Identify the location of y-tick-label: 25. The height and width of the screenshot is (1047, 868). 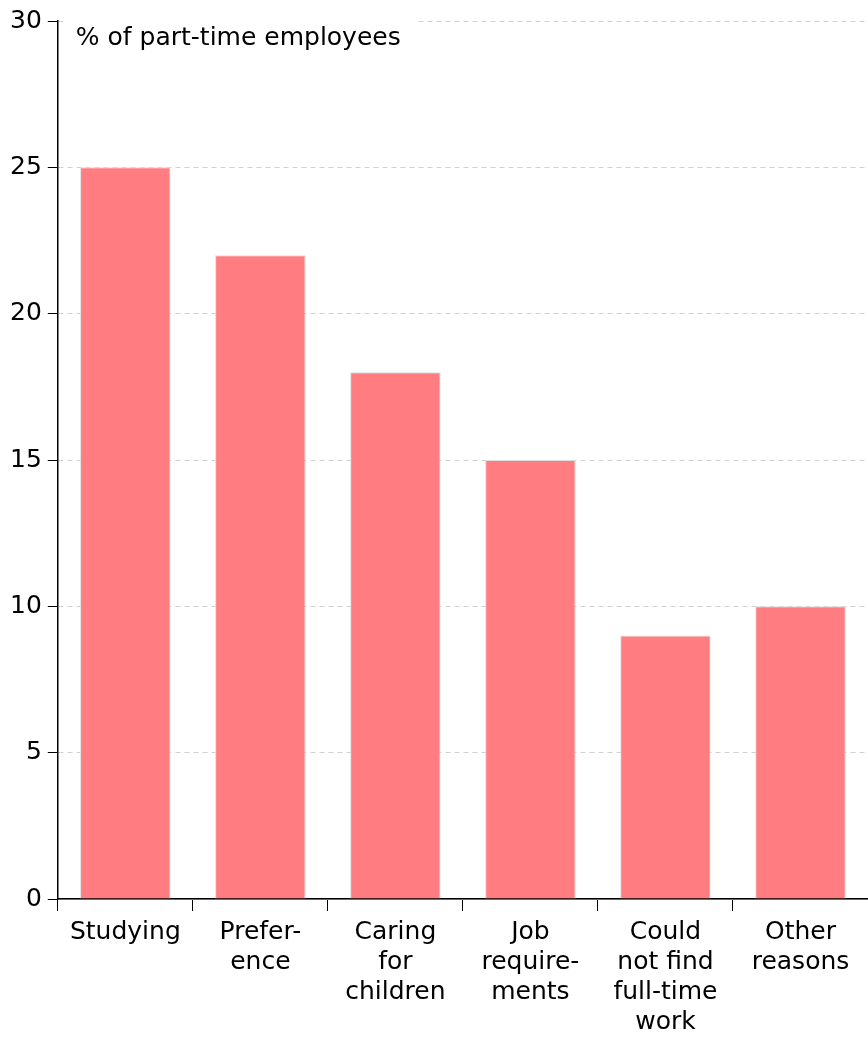
(26, 165).